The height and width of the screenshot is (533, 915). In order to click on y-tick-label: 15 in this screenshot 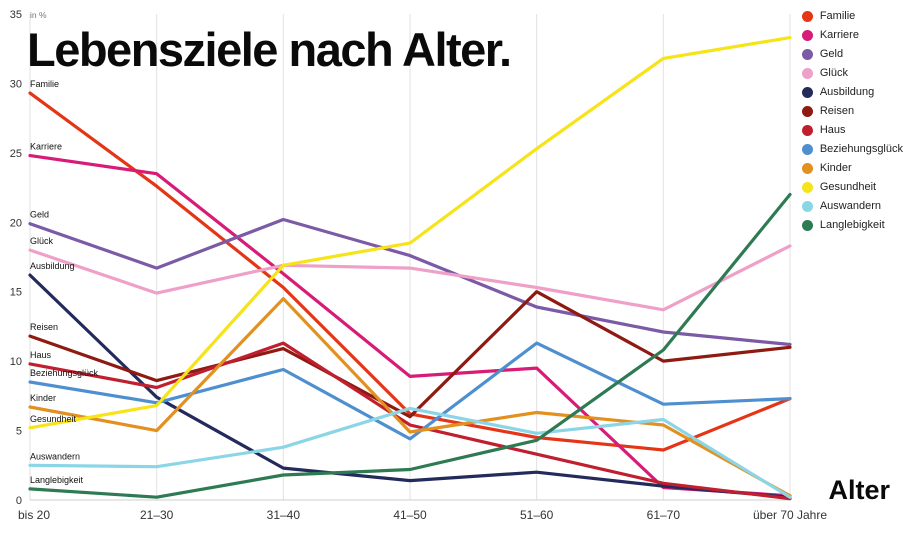, I will do `click(16, 293)`.